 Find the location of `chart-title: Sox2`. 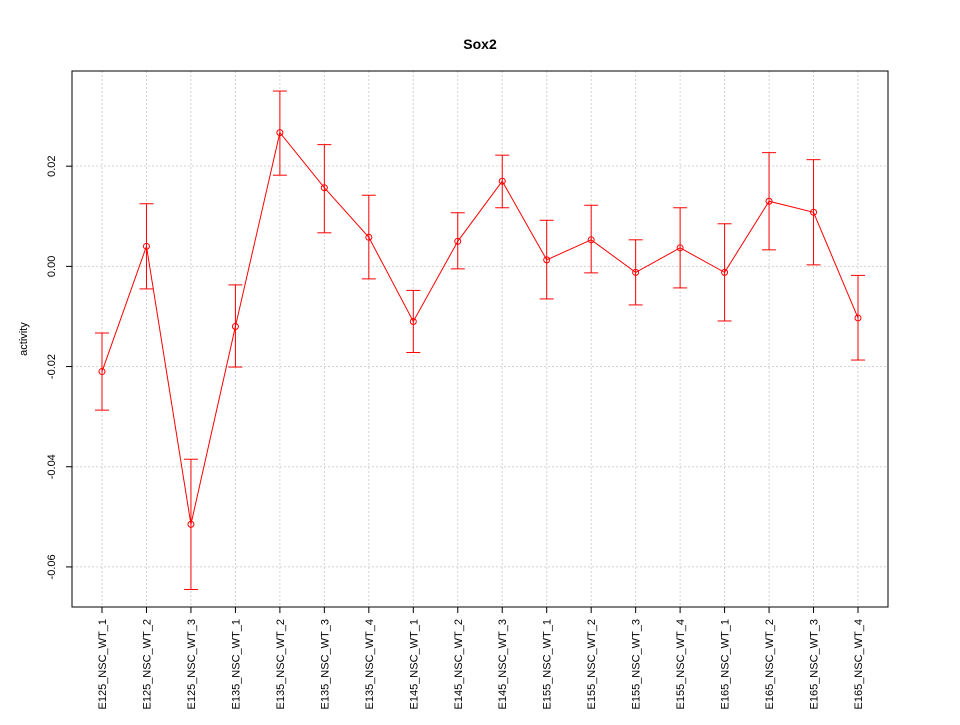

chart-title: Sox2 is located at coordinates (480, 44).